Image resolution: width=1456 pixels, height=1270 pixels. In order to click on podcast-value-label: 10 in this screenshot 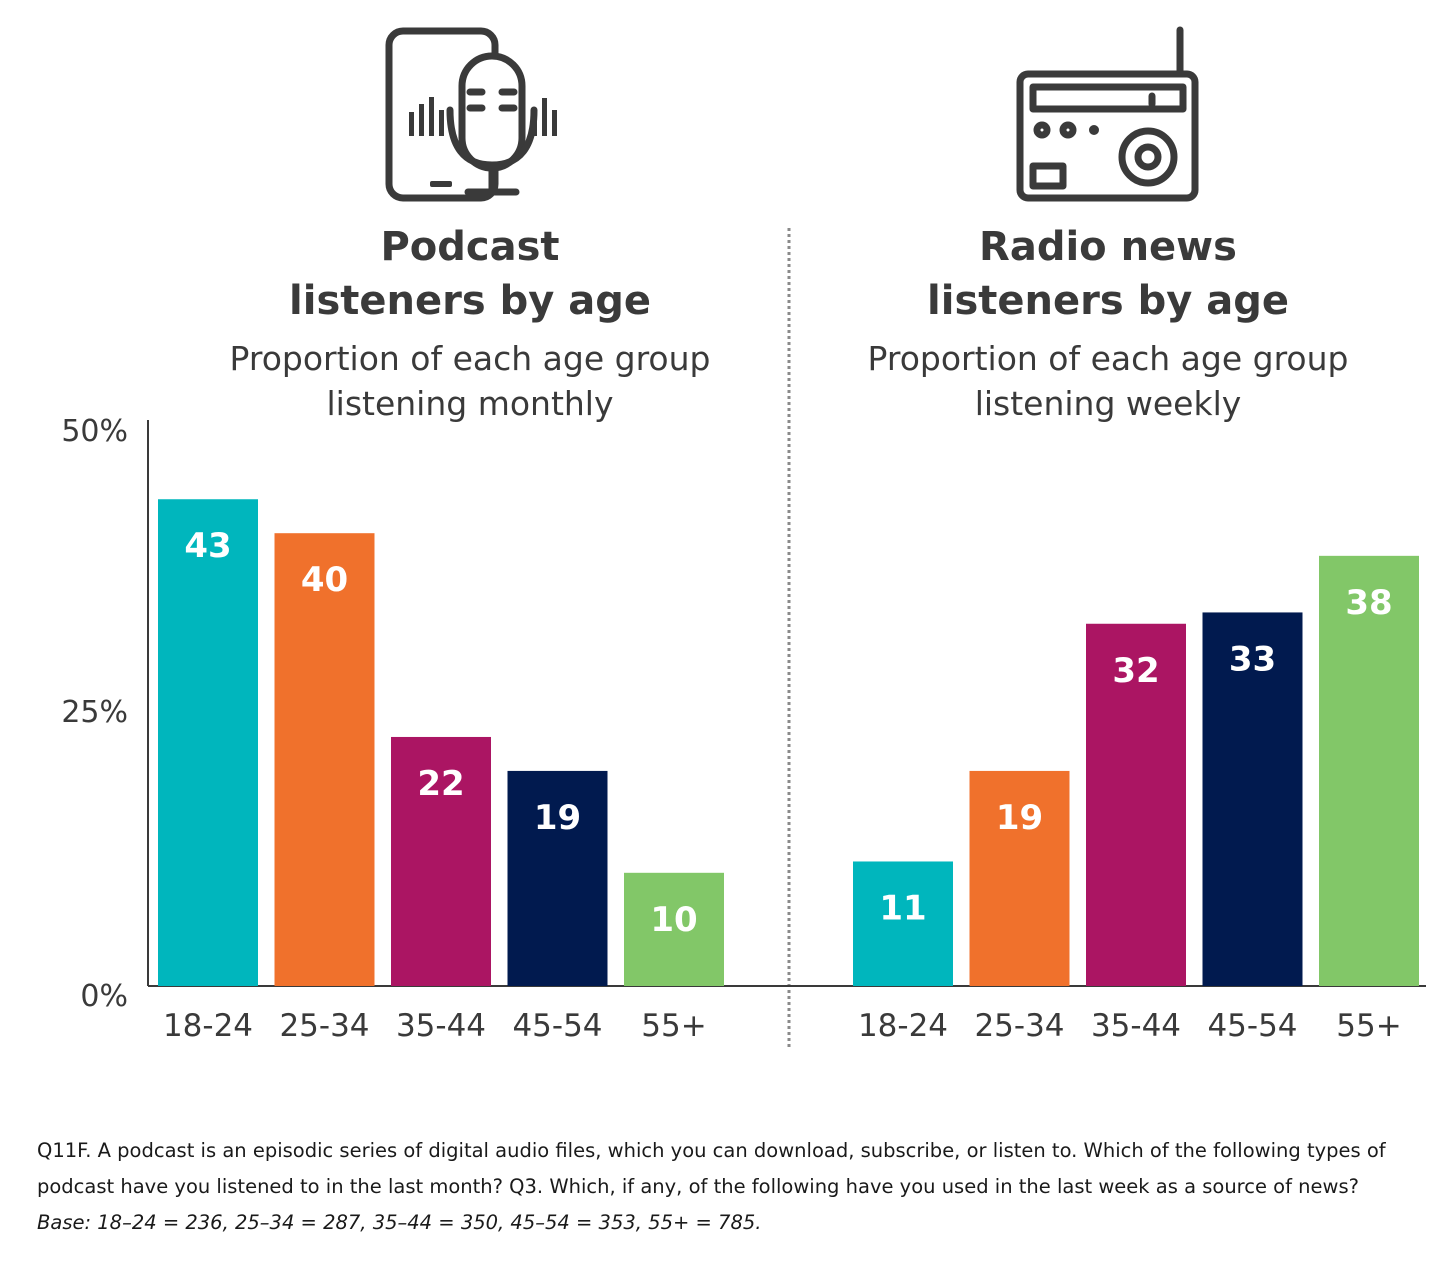, I will do `click(673, 920)`.